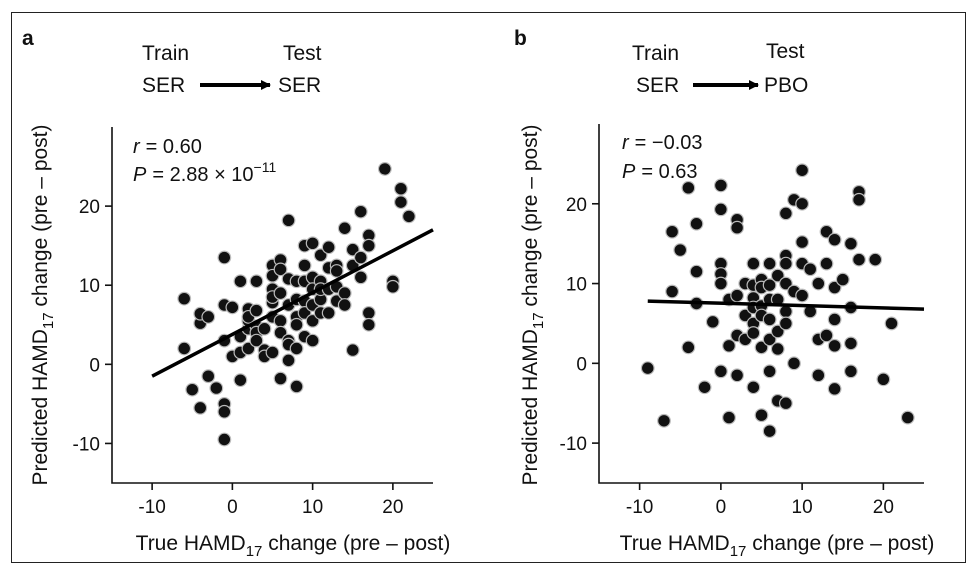 Image resolution: width=980 pixels, height=575 pixels. What do you see at coordinates (777, 546) in the screenshot?
I see `panel-b-x-axis-label: True HAMD17 change (pre – post)` at bounding box center [777, 546].